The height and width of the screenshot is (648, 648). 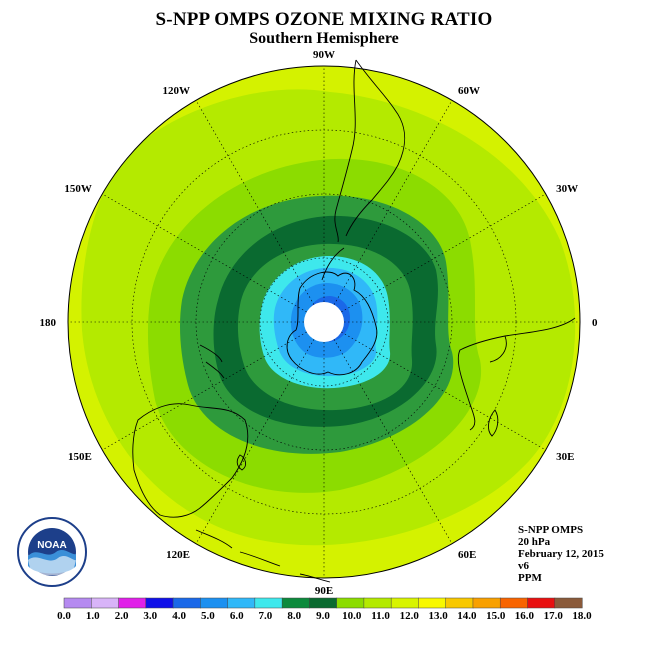 I want to click on map-subtitle: Southern Hemisphere, so click(x=324, y=38).